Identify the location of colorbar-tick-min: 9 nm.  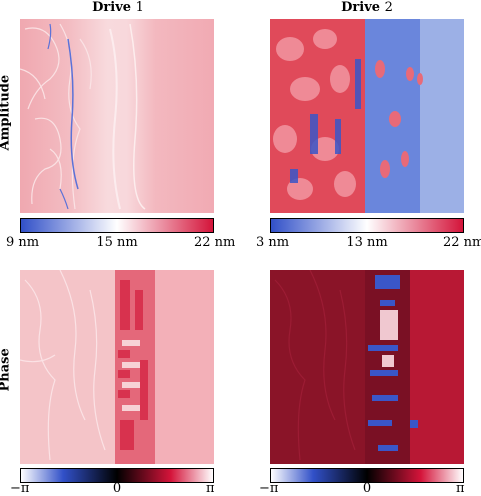
(23, 242).